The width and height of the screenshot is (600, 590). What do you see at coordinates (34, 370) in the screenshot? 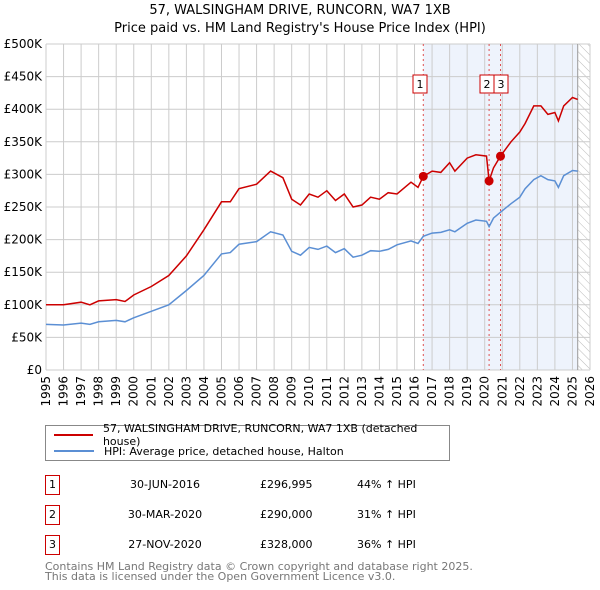
I see `y-tick-label: £0` at bounding box center [34, 370].